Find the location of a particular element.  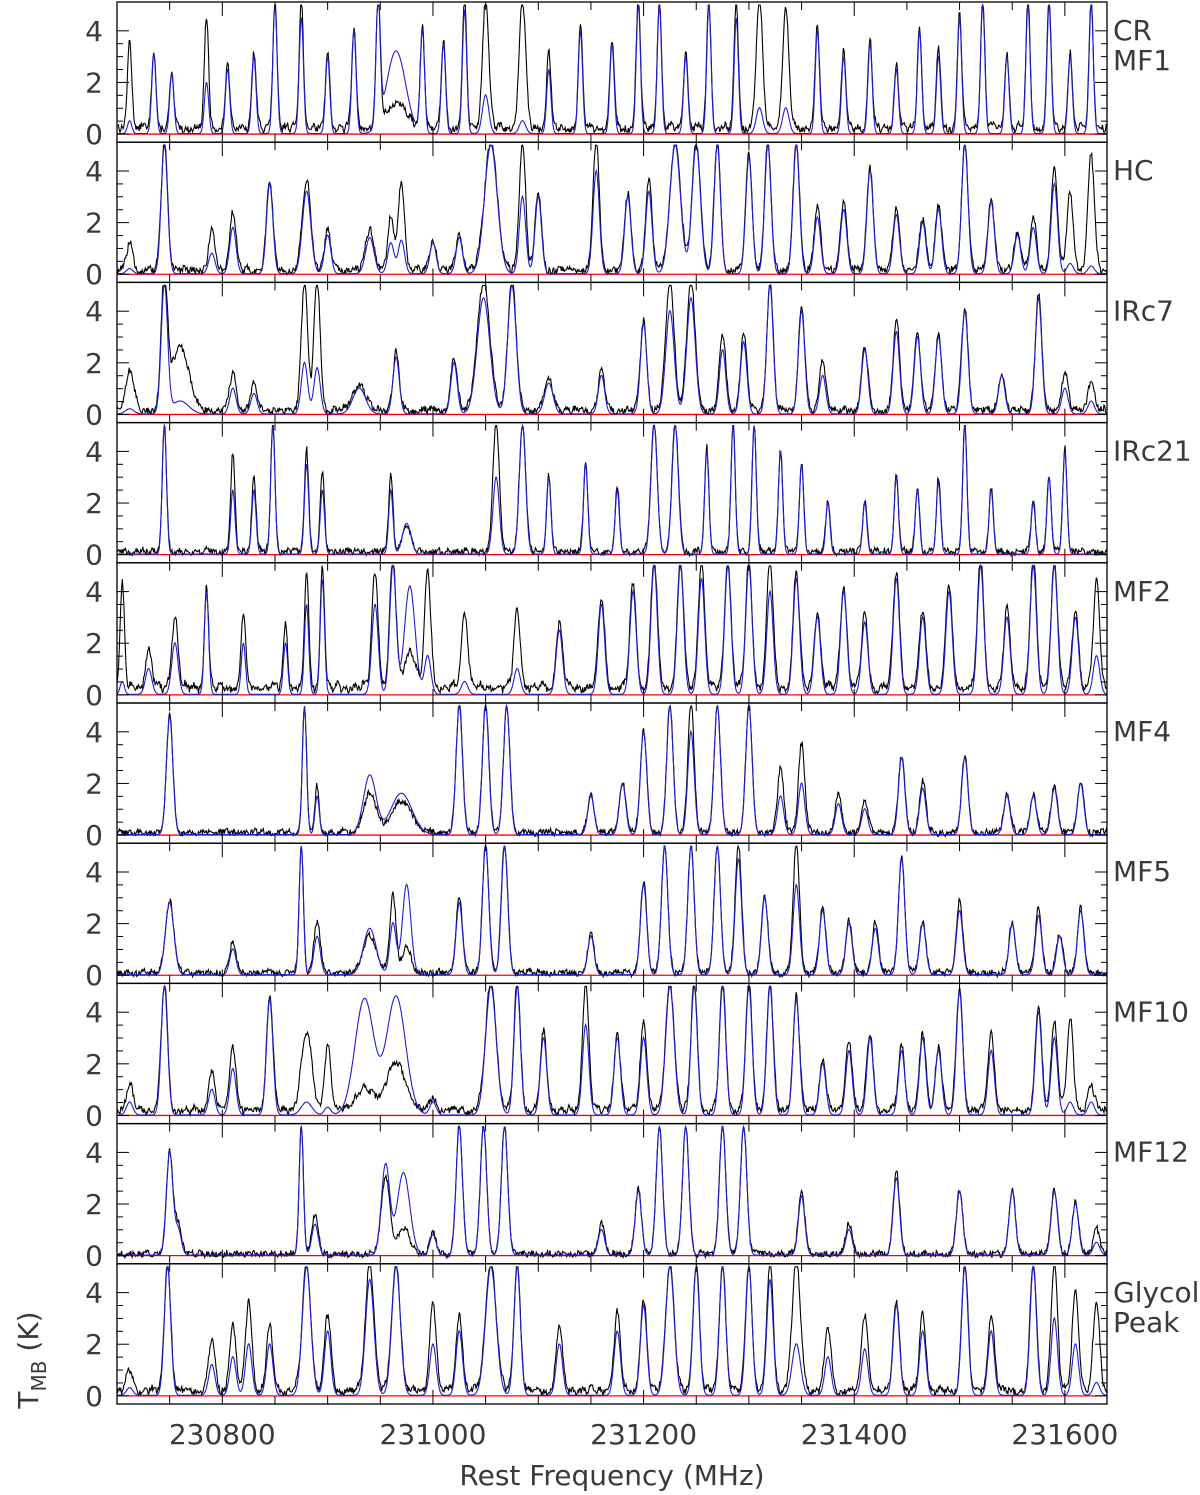

x-tick-label: 231200 is located at coordinates (643, 1434).